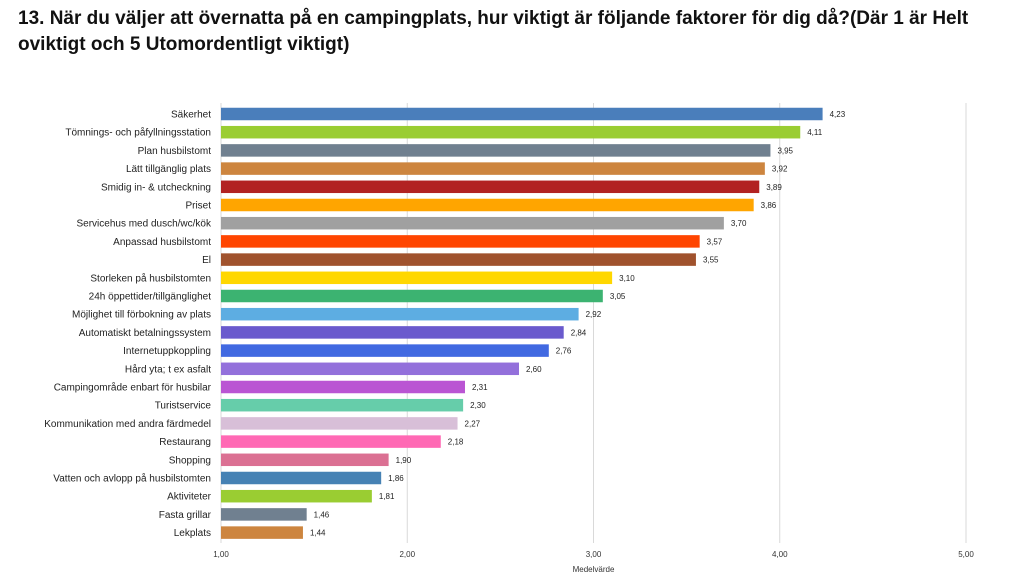 The image size is (1024, 580). What do you see at coordinates (966, 554) in the screenshot?
I see `x-tick-label: 5,00` at bounding box center [966, 554].